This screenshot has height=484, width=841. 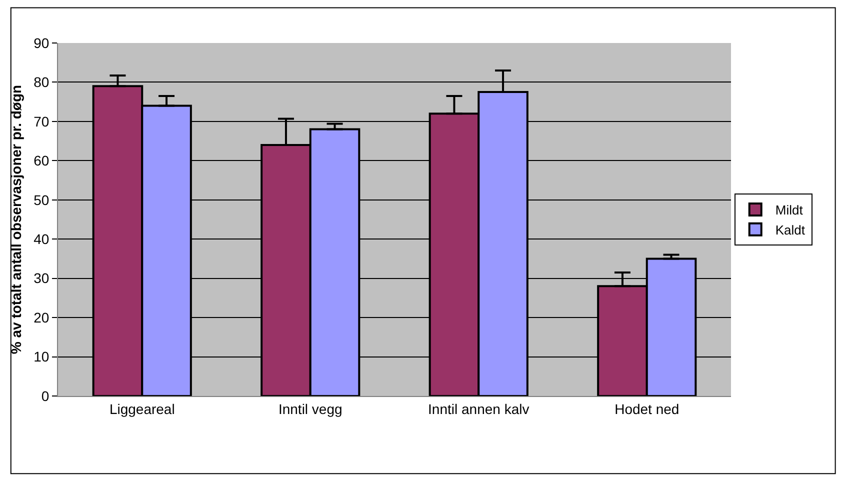 What do you see at coordinates (142, 408) in the screenshot?
I see `x-tick-label: Liggeareal` at bounding box center [142, 408].